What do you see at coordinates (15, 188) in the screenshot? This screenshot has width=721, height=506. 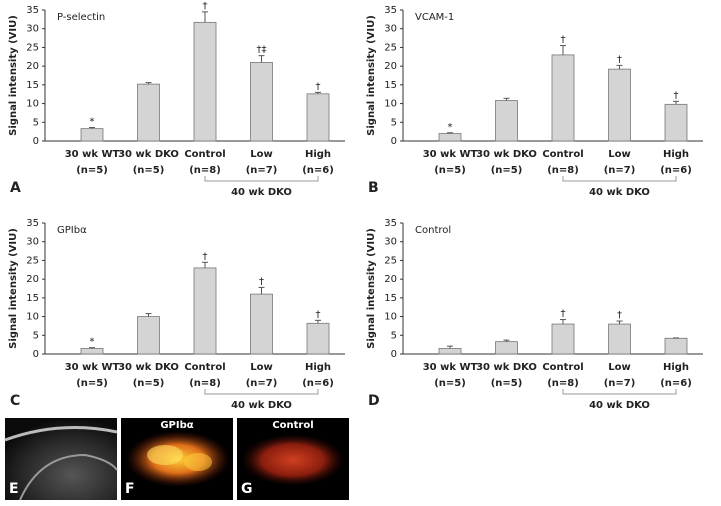 I see `panel-letter: A` at bounding box center [15, 188].